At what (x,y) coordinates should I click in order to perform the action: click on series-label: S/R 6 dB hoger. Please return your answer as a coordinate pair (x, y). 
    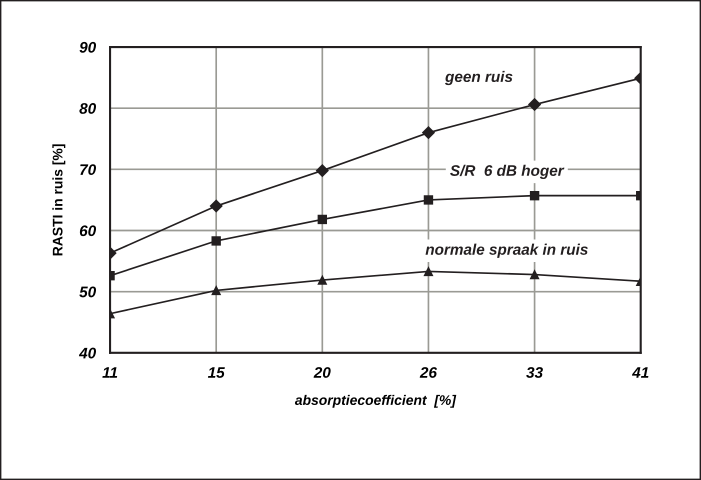
    Looking at the image, I should click on (507, 171).